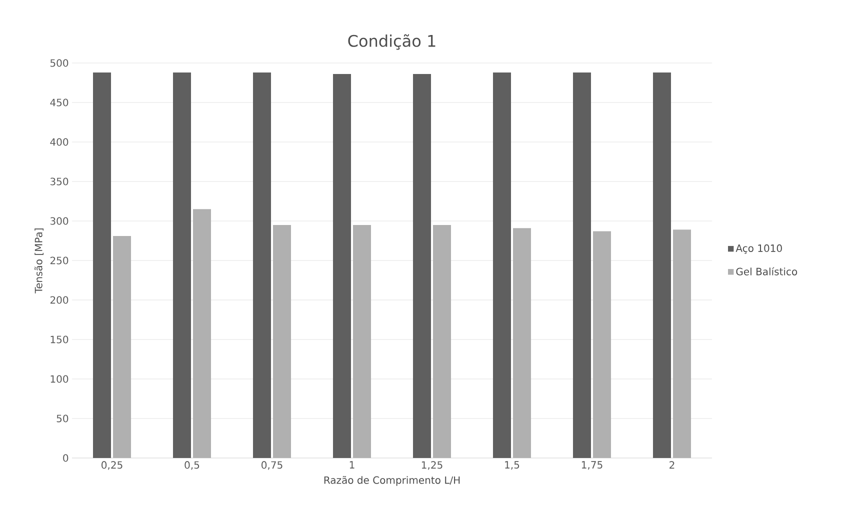 The width and height of the screenshot is (855, 525). Describe the element at coordinates (59, 63) in the screenshot. I see `y-tick-label: 500` at that location.